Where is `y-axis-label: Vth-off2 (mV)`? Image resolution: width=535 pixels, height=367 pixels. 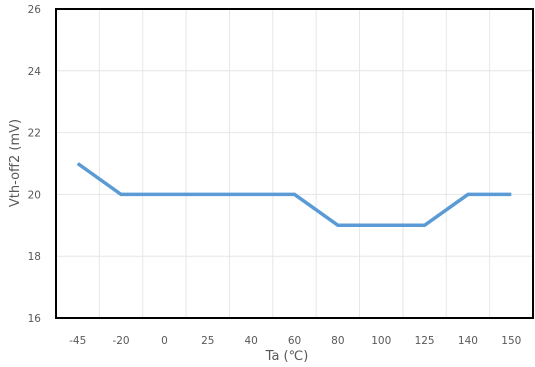
y-axis-label: Vth-off2 (mV) is located at coordinates (15, 163).